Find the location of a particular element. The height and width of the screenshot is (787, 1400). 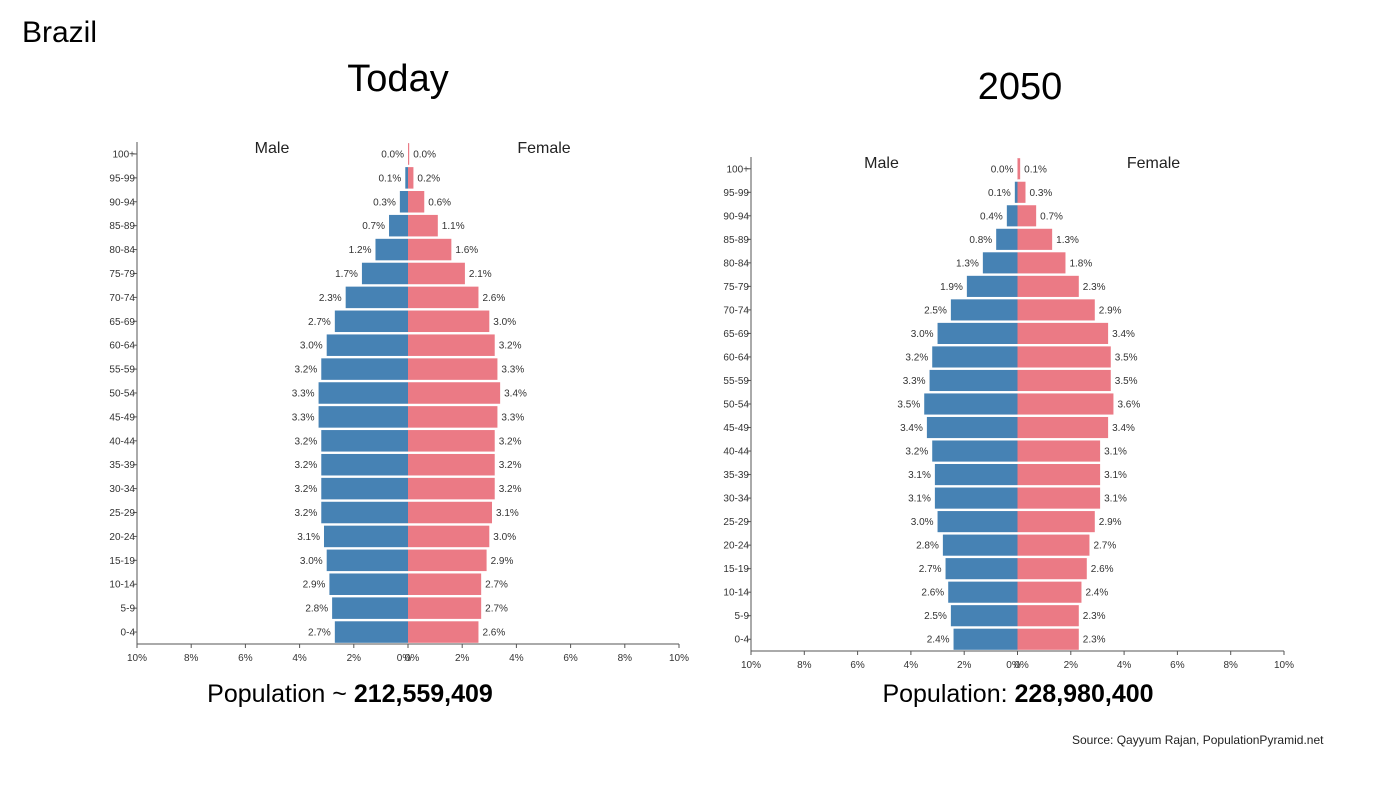

female-value-label: 2.9% is located at coordinates (1110, 310).